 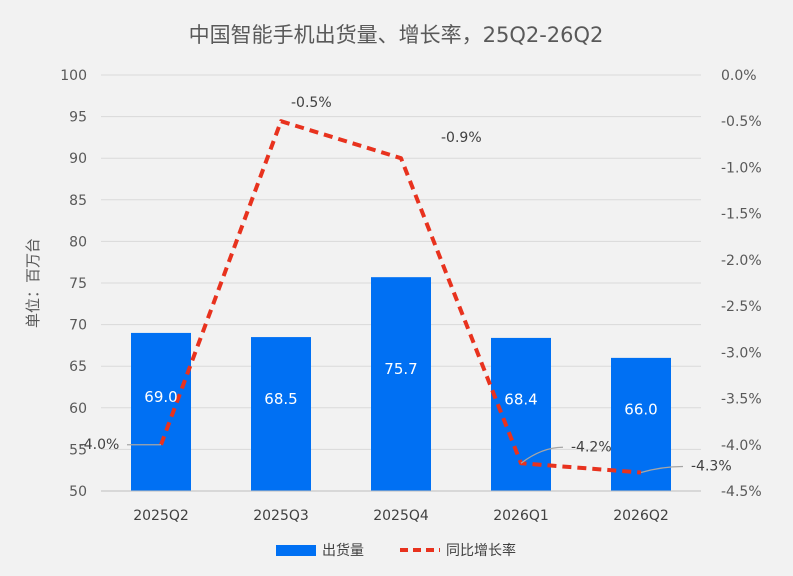 What do you see at coordinates (161, 516) in the screenshot?
I see `x-tick-label: 2025Q2` at bounding box center [161, 516].